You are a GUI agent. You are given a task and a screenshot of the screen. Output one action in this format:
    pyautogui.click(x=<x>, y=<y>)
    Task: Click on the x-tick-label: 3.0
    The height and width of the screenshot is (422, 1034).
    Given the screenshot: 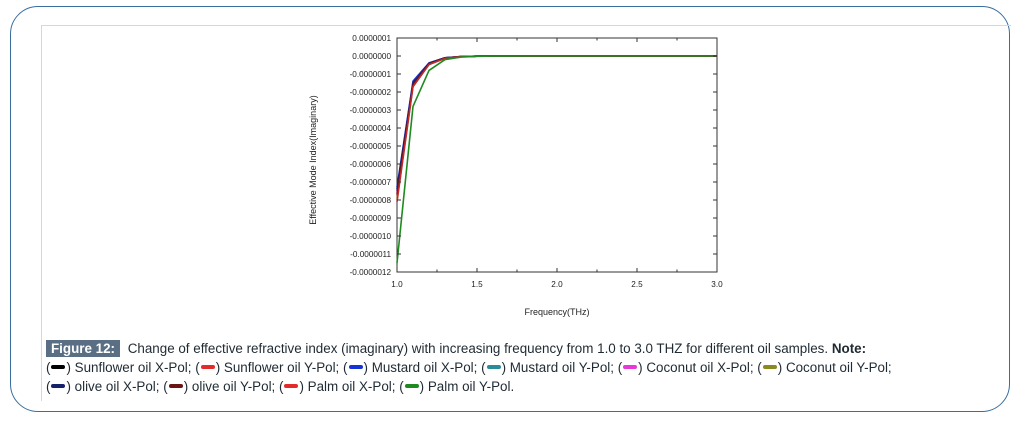 What is the action you would take?
    pyautogui.click(x=717, y=284)
    